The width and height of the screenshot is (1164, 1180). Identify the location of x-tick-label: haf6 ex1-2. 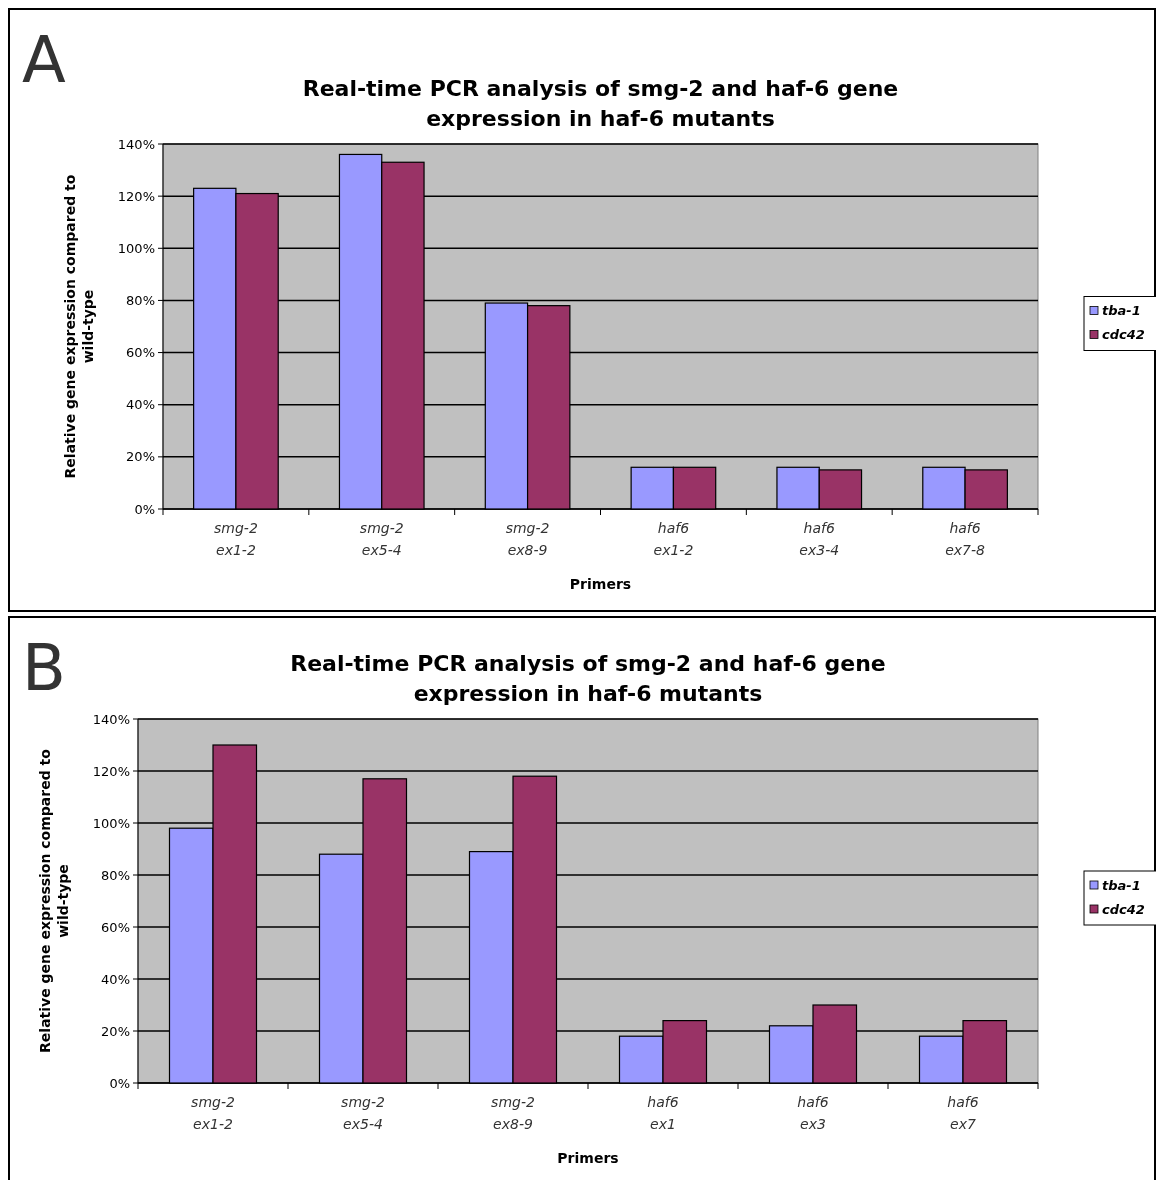
(673, 539).